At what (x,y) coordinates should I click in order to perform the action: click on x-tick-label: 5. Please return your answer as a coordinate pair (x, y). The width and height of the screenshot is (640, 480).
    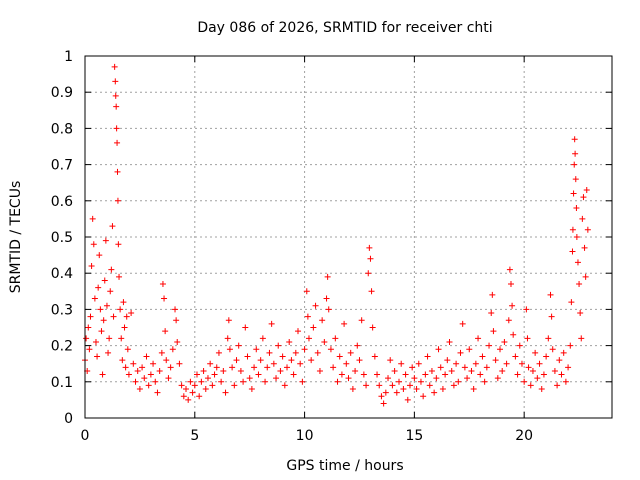
    Looking at the image, I should click on (194, 436).